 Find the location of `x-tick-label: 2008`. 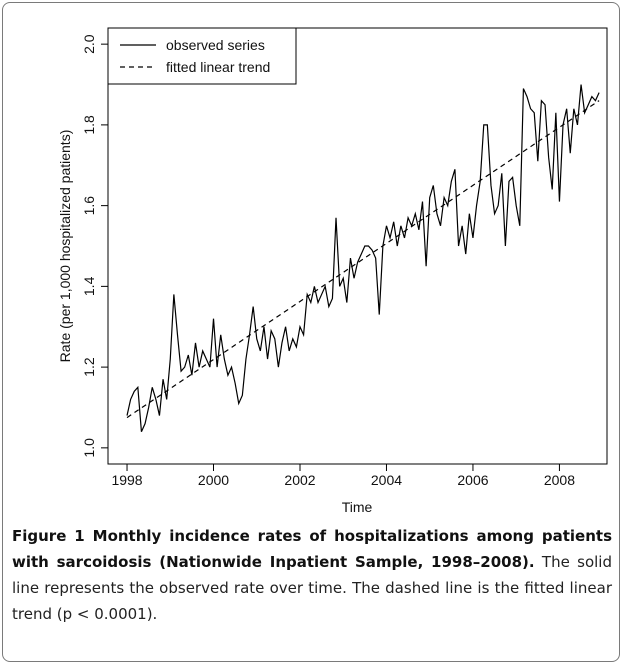

x-tick-label: 2008 is located at coordinates (559, 480).